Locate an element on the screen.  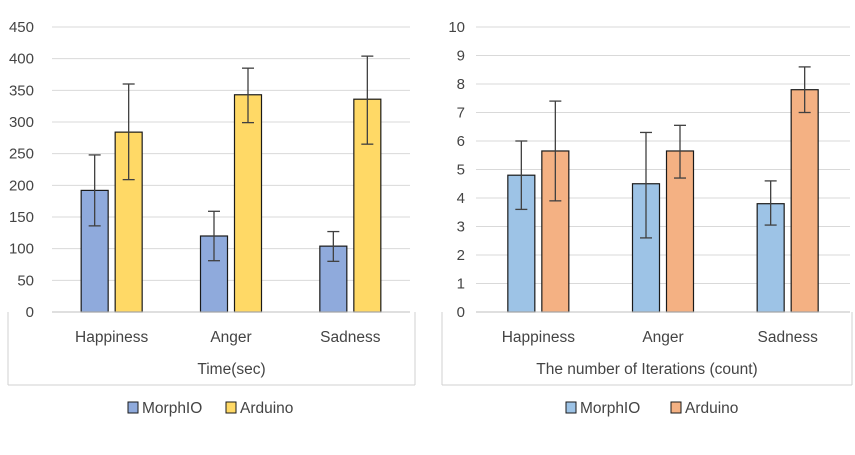
y-tick-label: 350 is located at coordinates (21, 90).